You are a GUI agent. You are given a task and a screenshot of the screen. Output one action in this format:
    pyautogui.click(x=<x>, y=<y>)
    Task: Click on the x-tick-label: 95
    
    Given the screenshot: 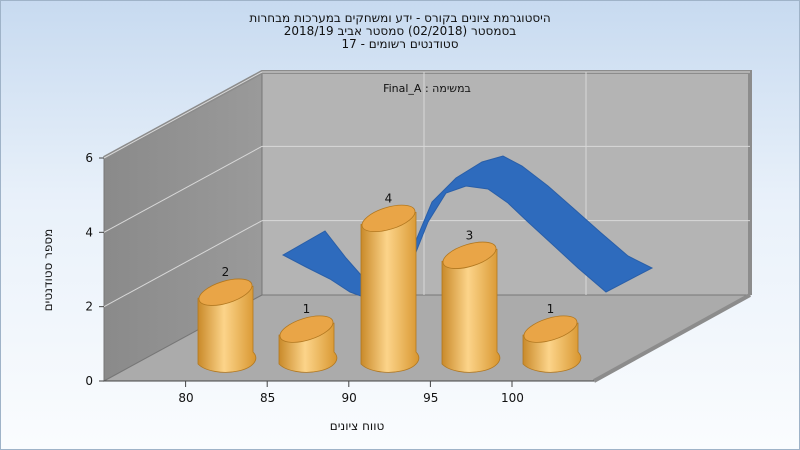 What is the action you would take?
    pyautogui.click(x=430, y=398)
    